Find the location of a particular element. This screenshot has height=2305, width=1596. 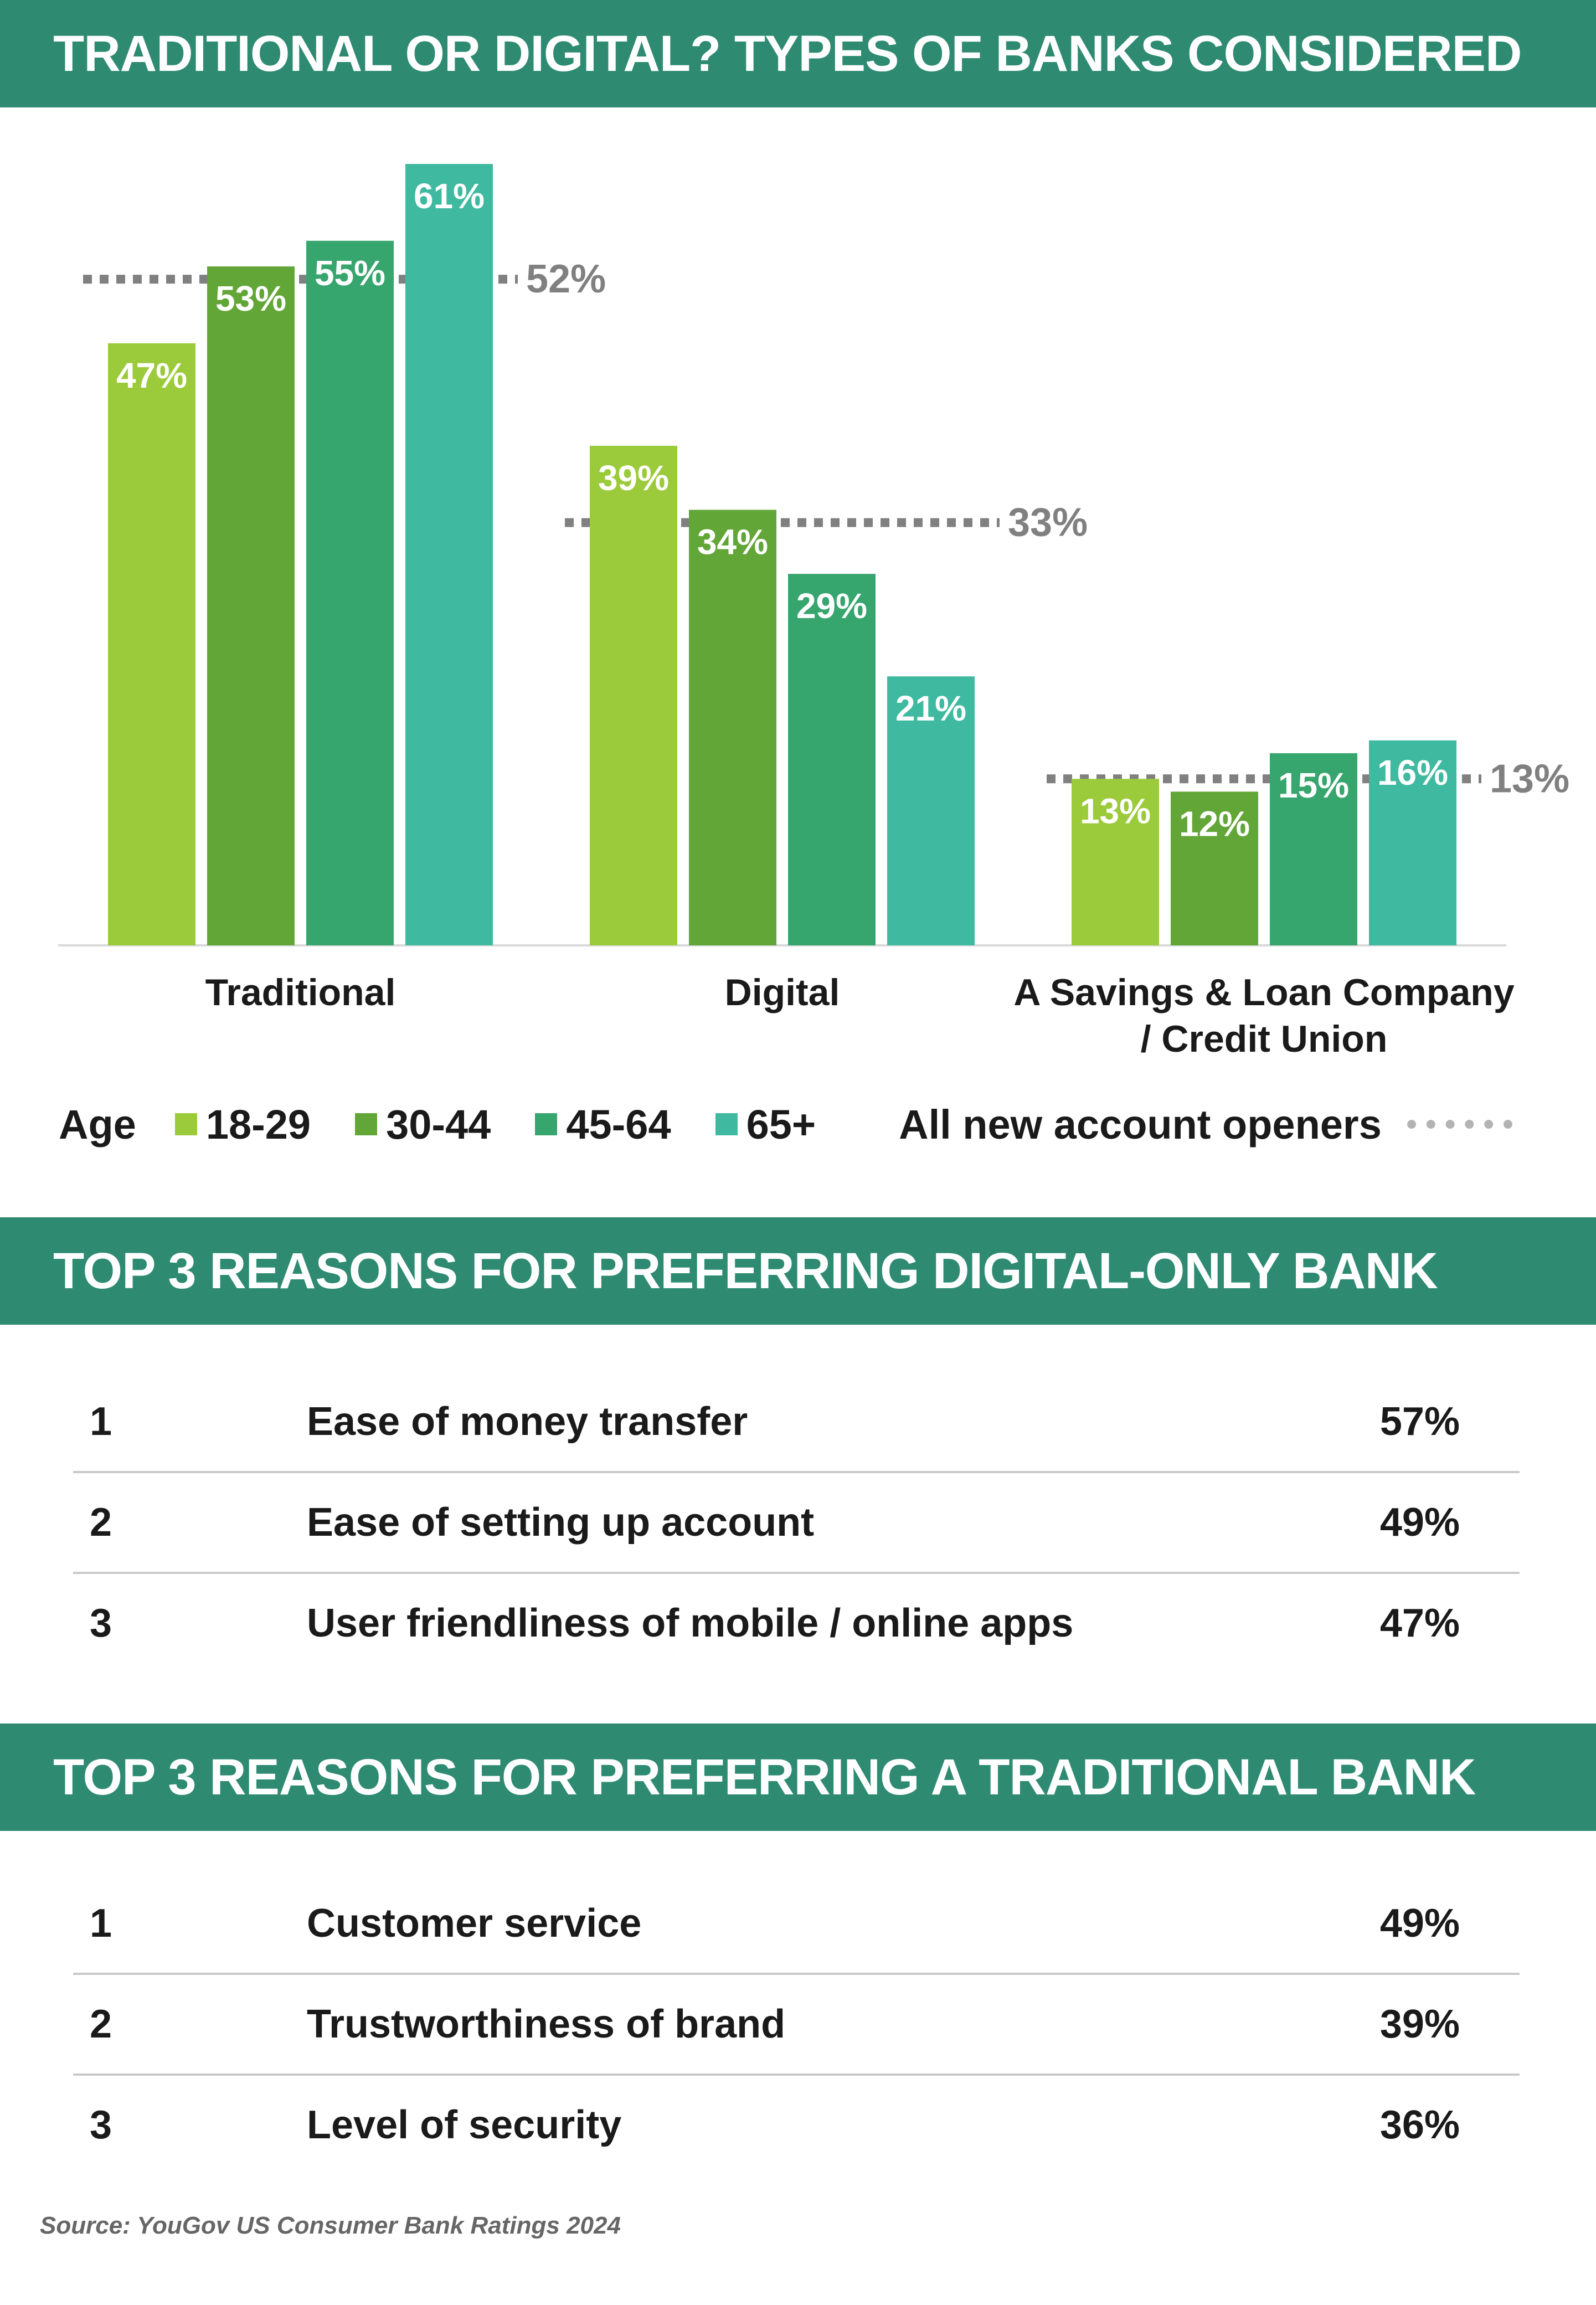

percentage: 47% is located at coordinates (1419, 1623).